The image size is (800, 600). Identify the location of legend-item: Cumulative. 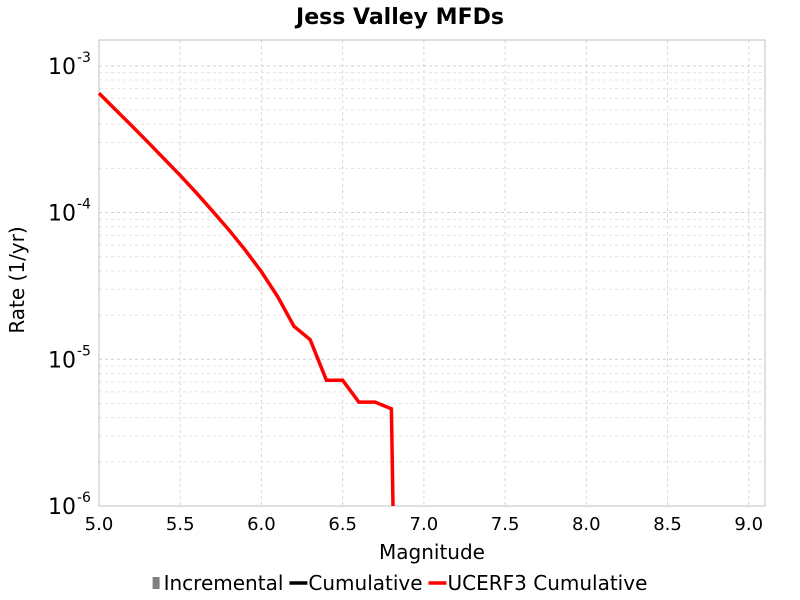
(356, 583).